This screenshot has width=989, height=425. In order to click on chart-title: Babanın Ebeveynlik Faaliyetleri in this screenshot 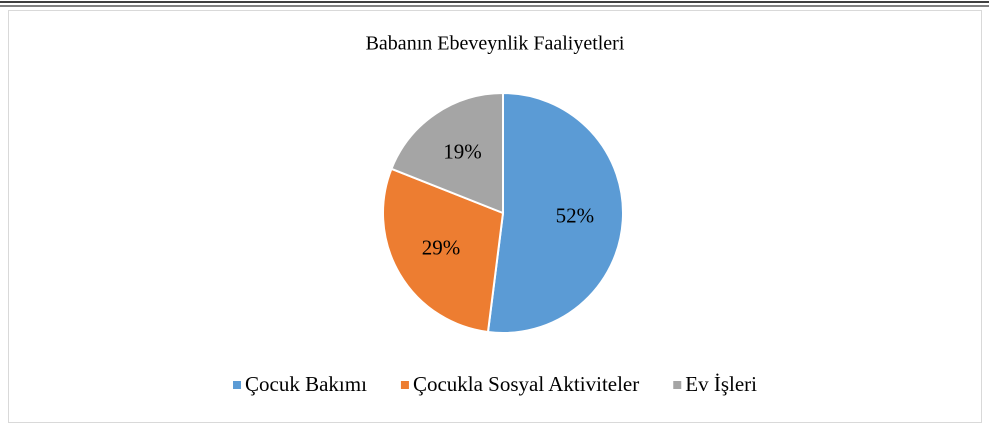, I will do `click(495, 44)`.